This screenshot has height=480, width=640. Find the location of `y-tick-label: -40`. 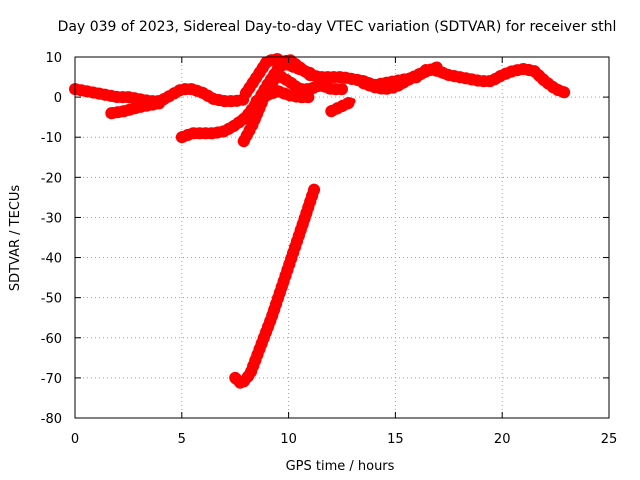

y-tick-label: -40 is located at coordinates (51, 259).